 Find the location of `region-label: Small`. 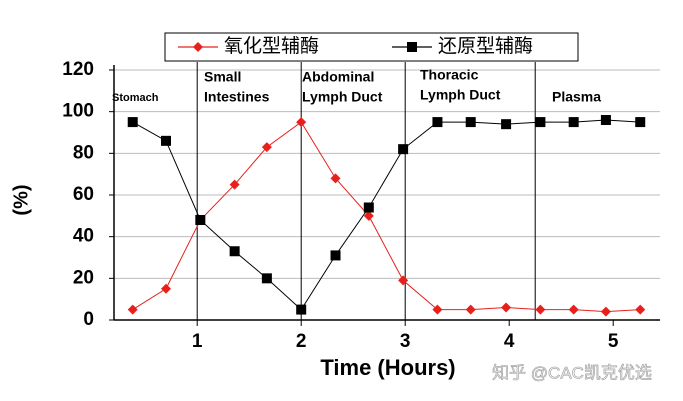

region-label: Small is located at coordinates (222, 77).